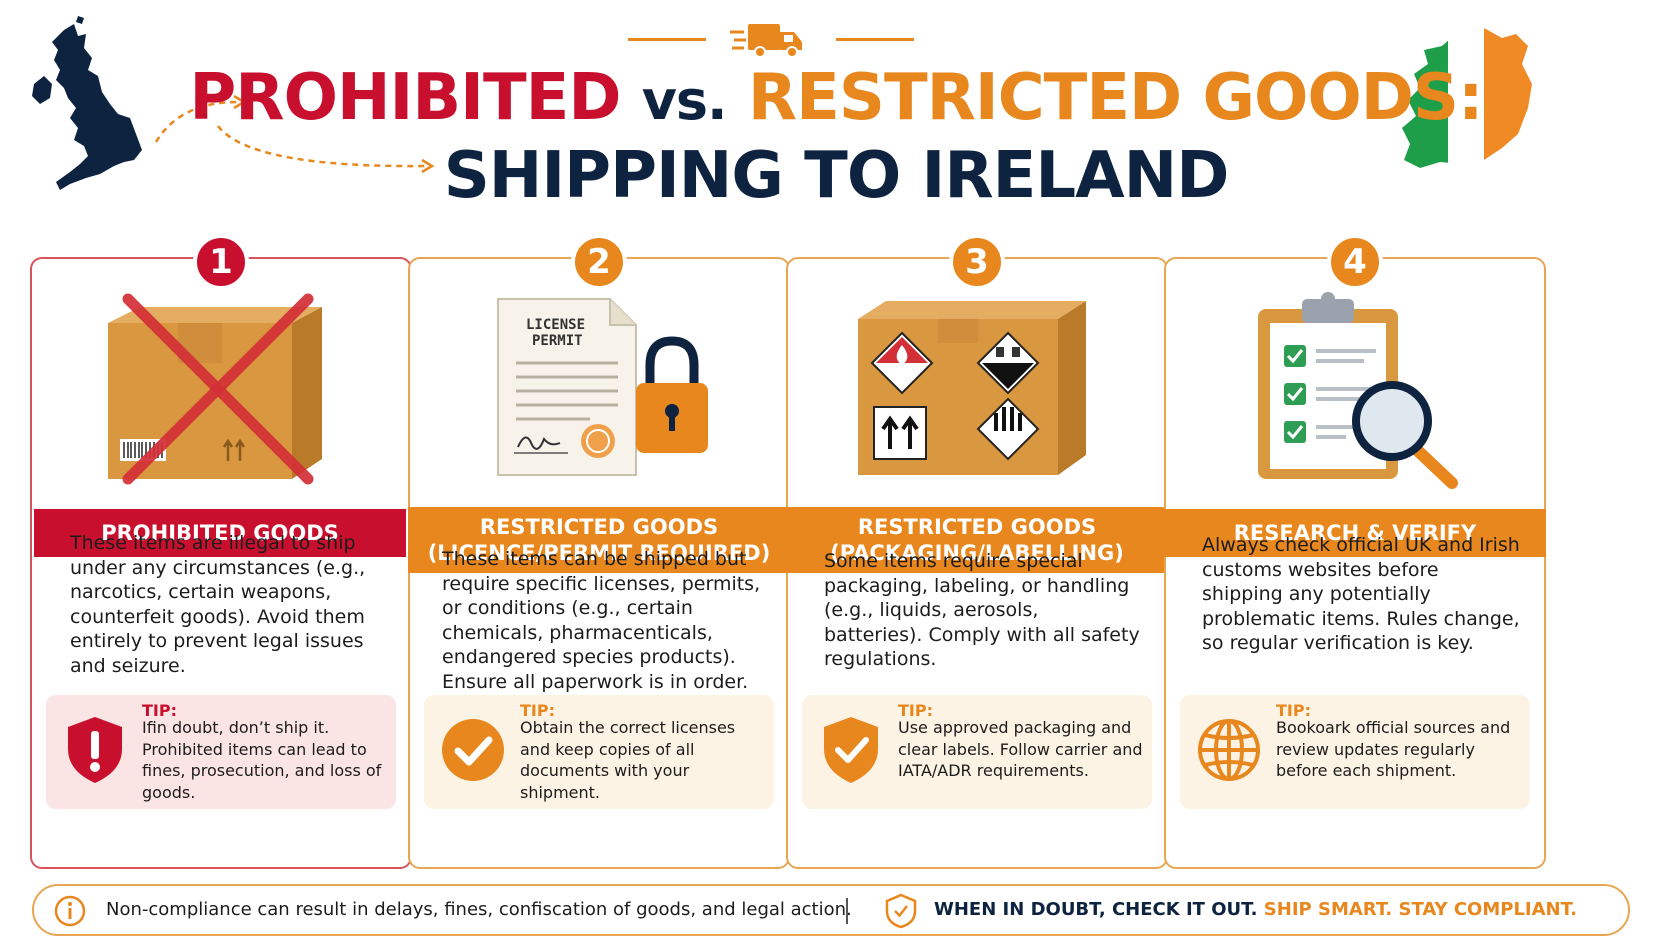 Image resolution: width=1672 pixels, height=941 pixels. Describe the element at coordinates (70, 911) in the screenshot. I see `info-icon` at that location.